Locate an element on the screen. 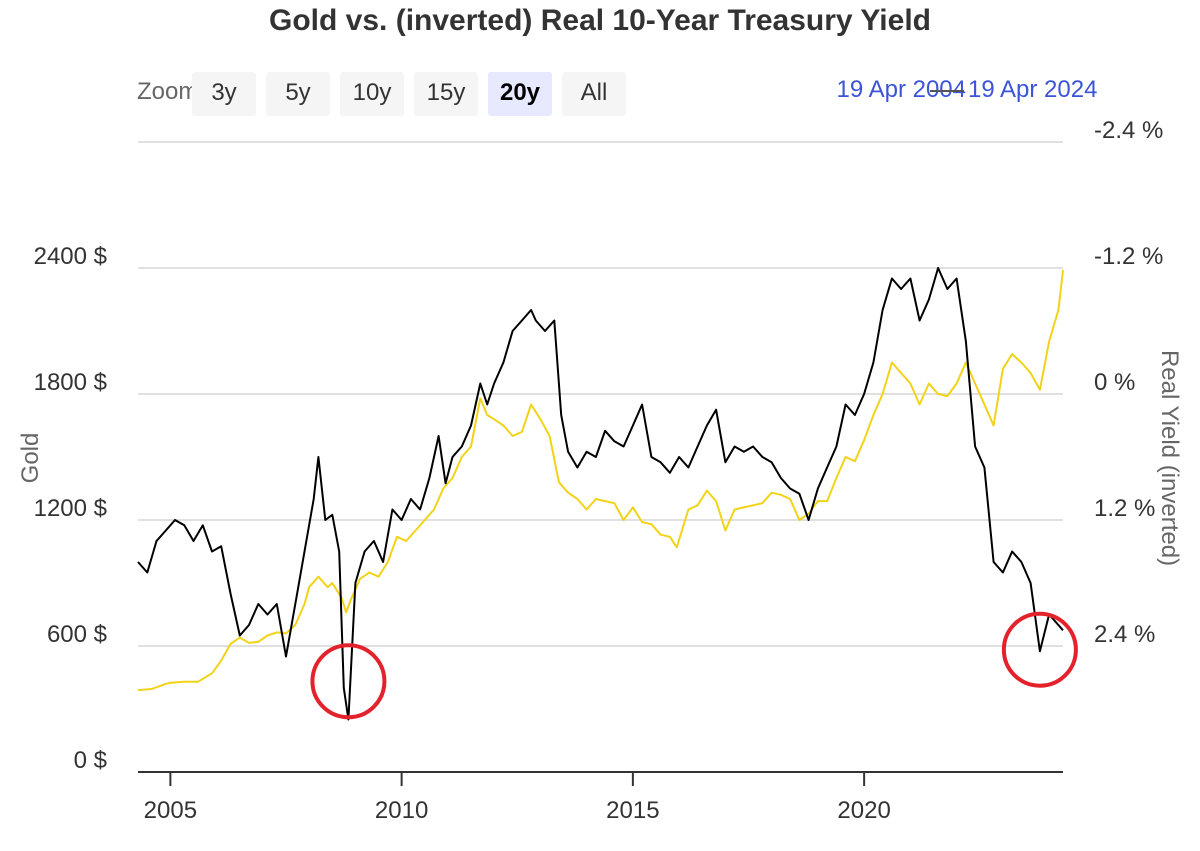 The width and height of the screenshot is (1200, 851). right-tick-label: -2.4 % is located at coordinates (1128, 130).